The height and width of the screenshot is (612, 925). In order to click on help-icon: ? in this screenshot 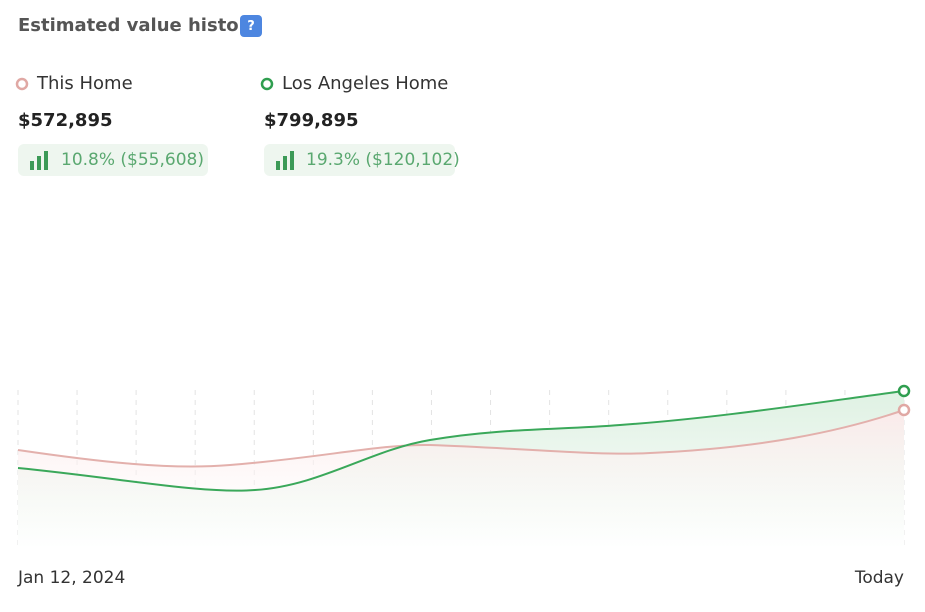, I will do `click(251, 26)`.